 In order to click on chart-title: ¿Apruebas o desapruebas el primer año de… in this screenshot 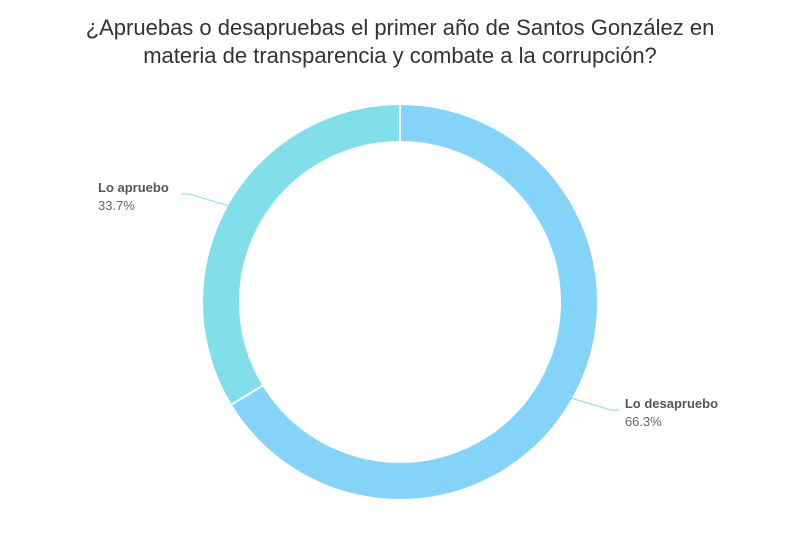, I will do `click(400, 42)`.